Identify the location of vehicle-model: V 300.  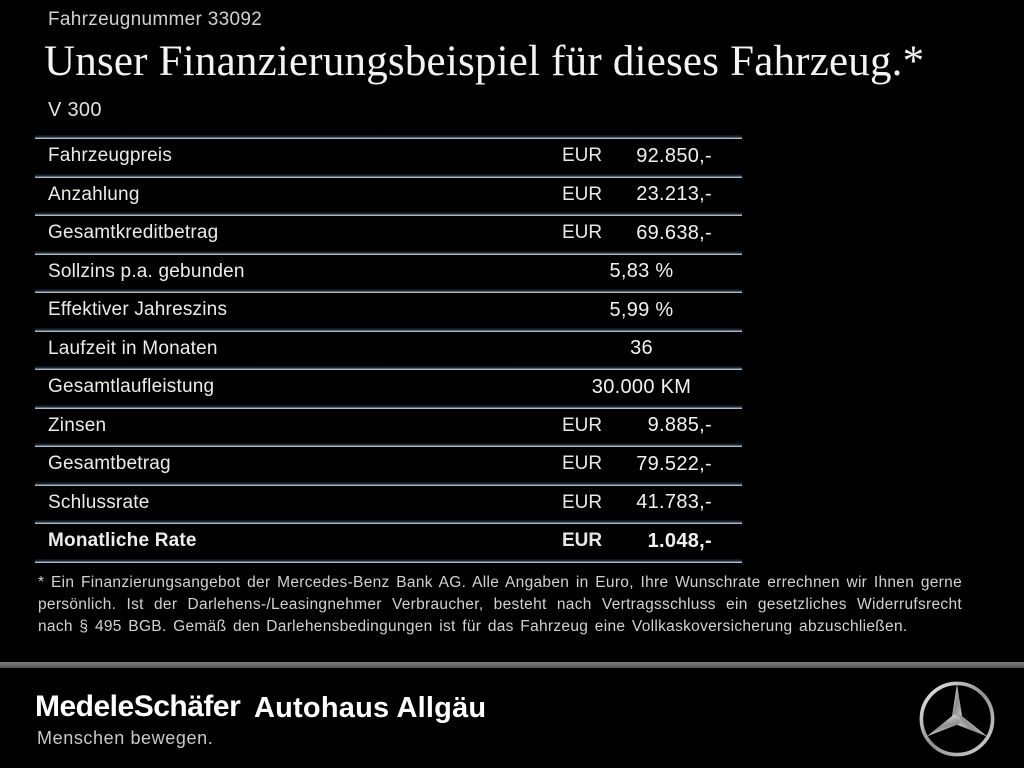
(75, 110).